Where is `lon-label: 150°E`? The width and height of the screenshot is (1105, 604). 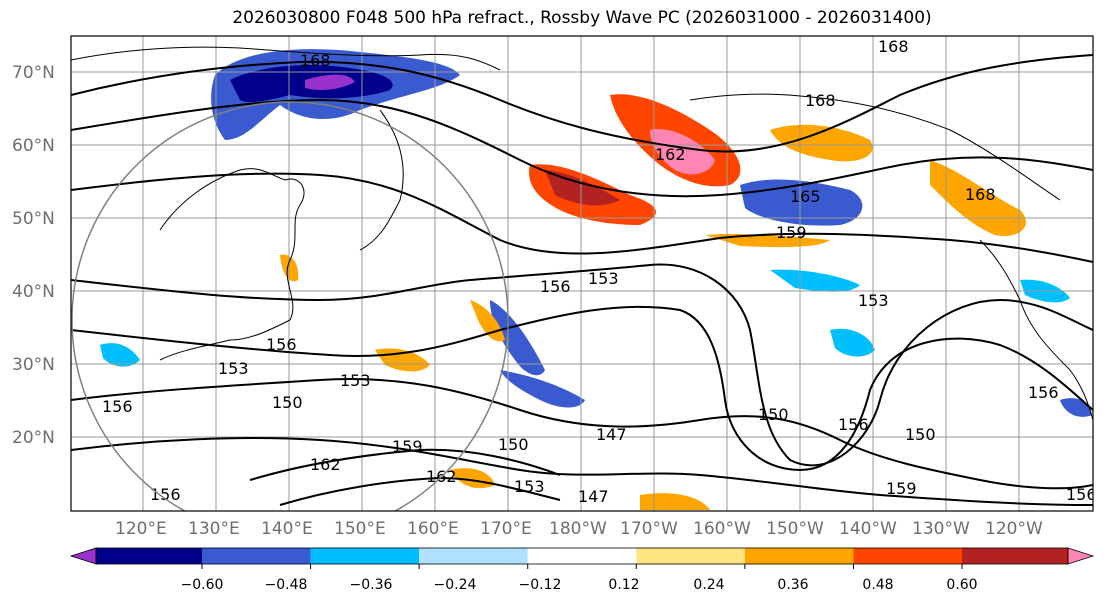
lon-label: 150°E is located at coordinates (360, 529).